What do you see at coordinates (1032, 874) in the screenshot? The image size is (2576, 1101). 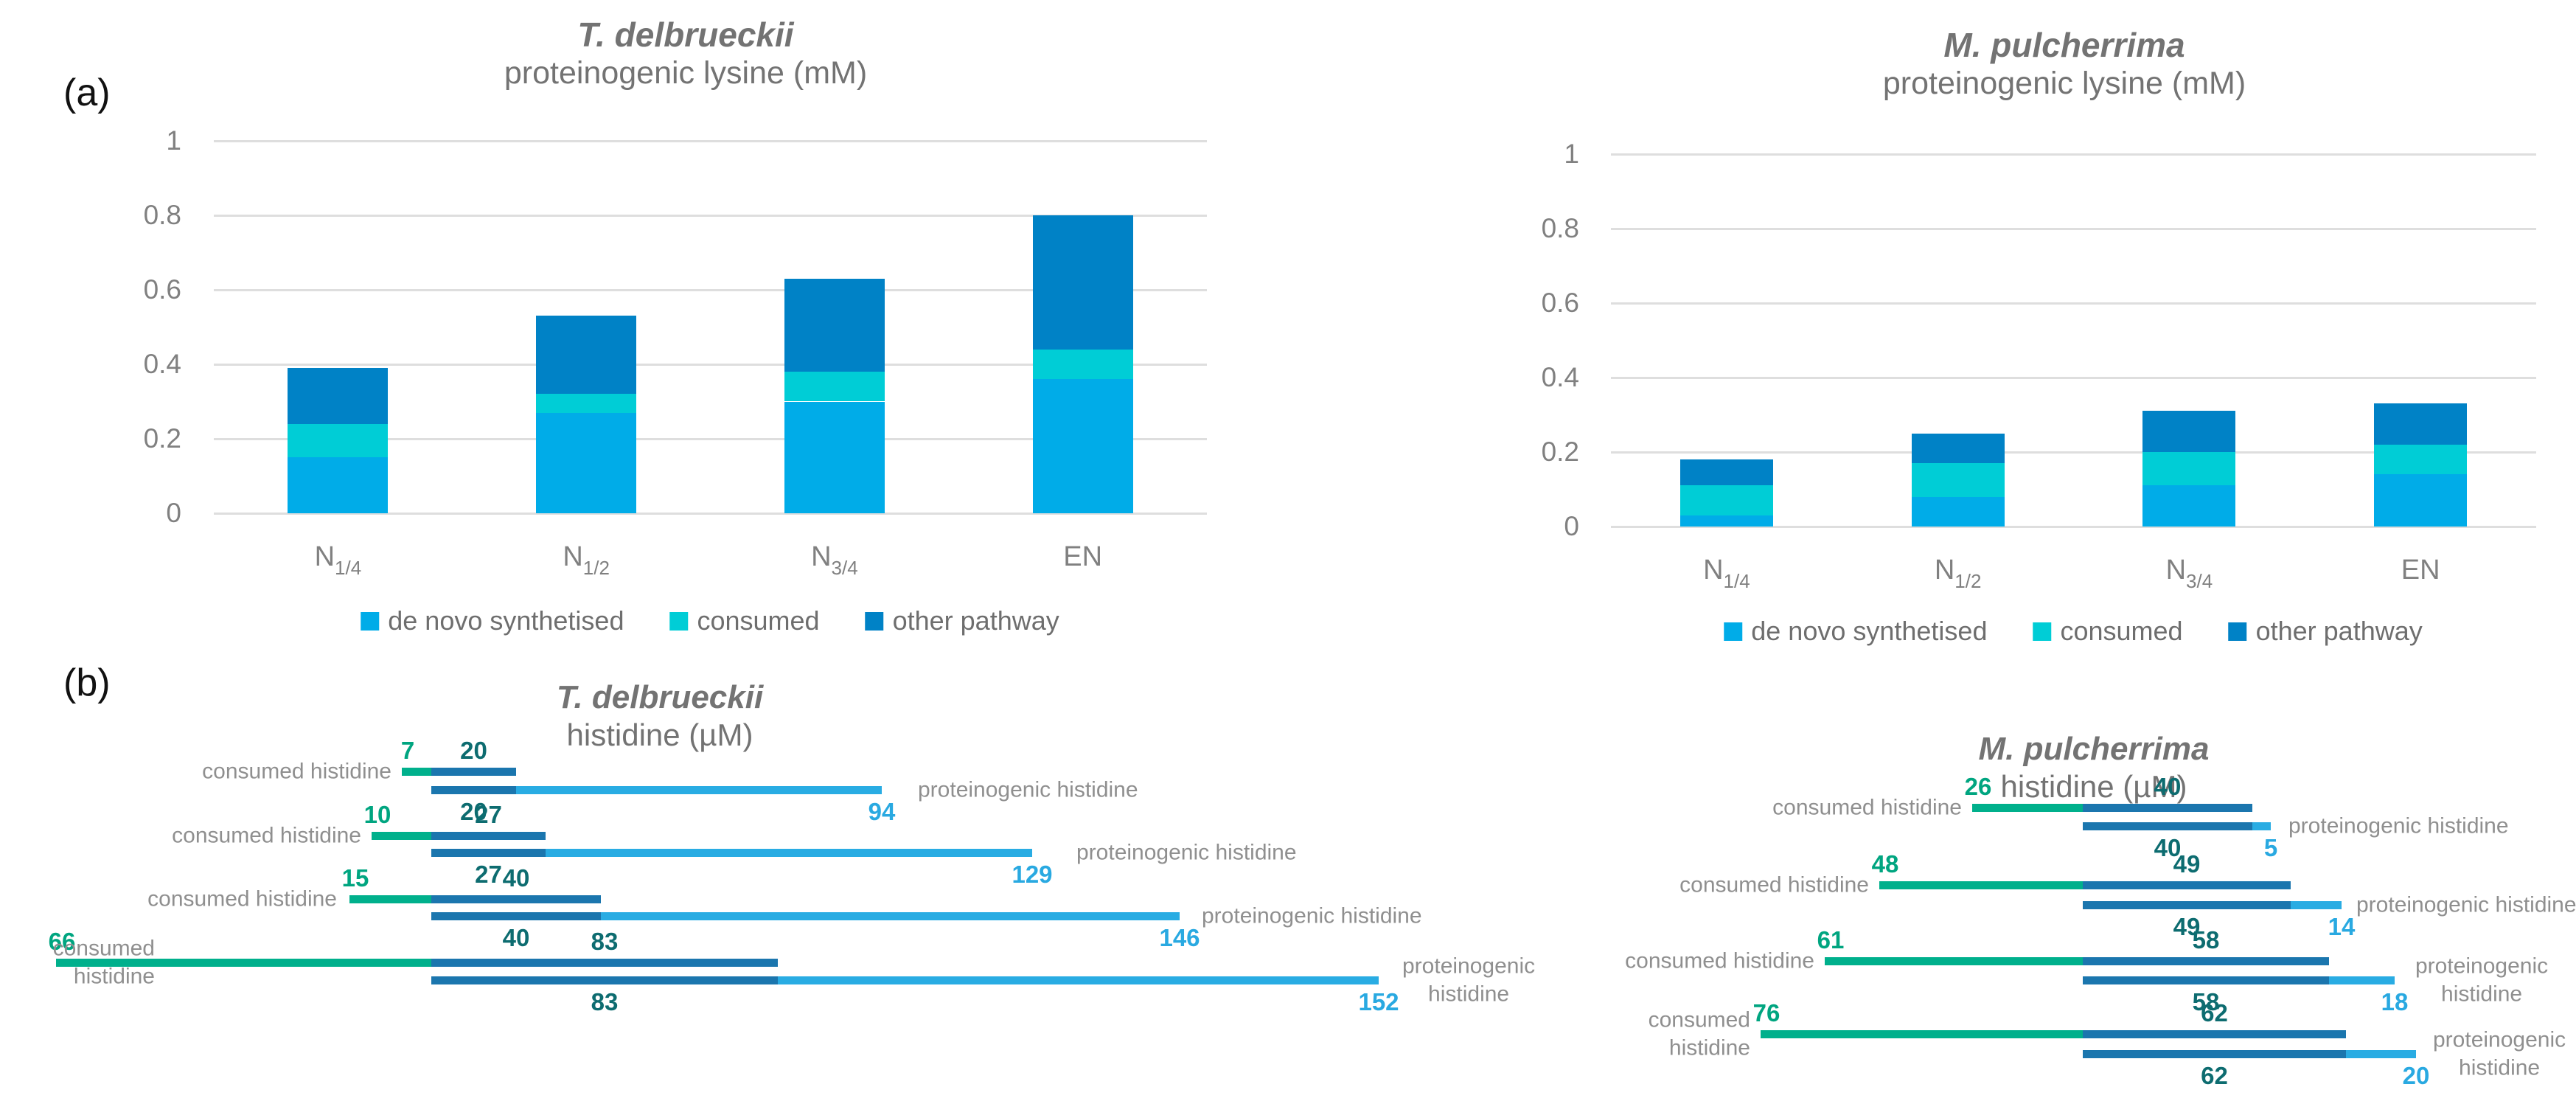 I see `value-label-proteinogenic: 129` at bounding box center [1032, 874].